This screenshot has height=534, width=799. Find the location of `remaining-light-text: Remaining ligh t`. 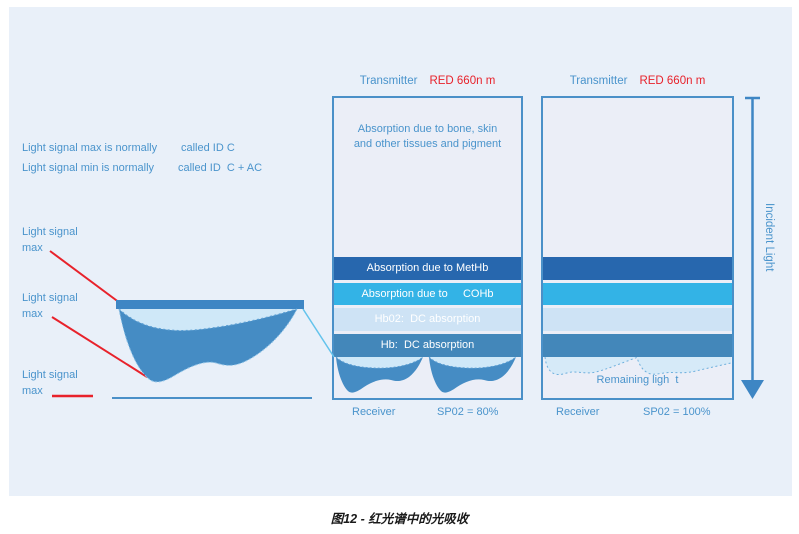

remaining-light-text: Remaining ligh t is located at coordinates (637, 380).